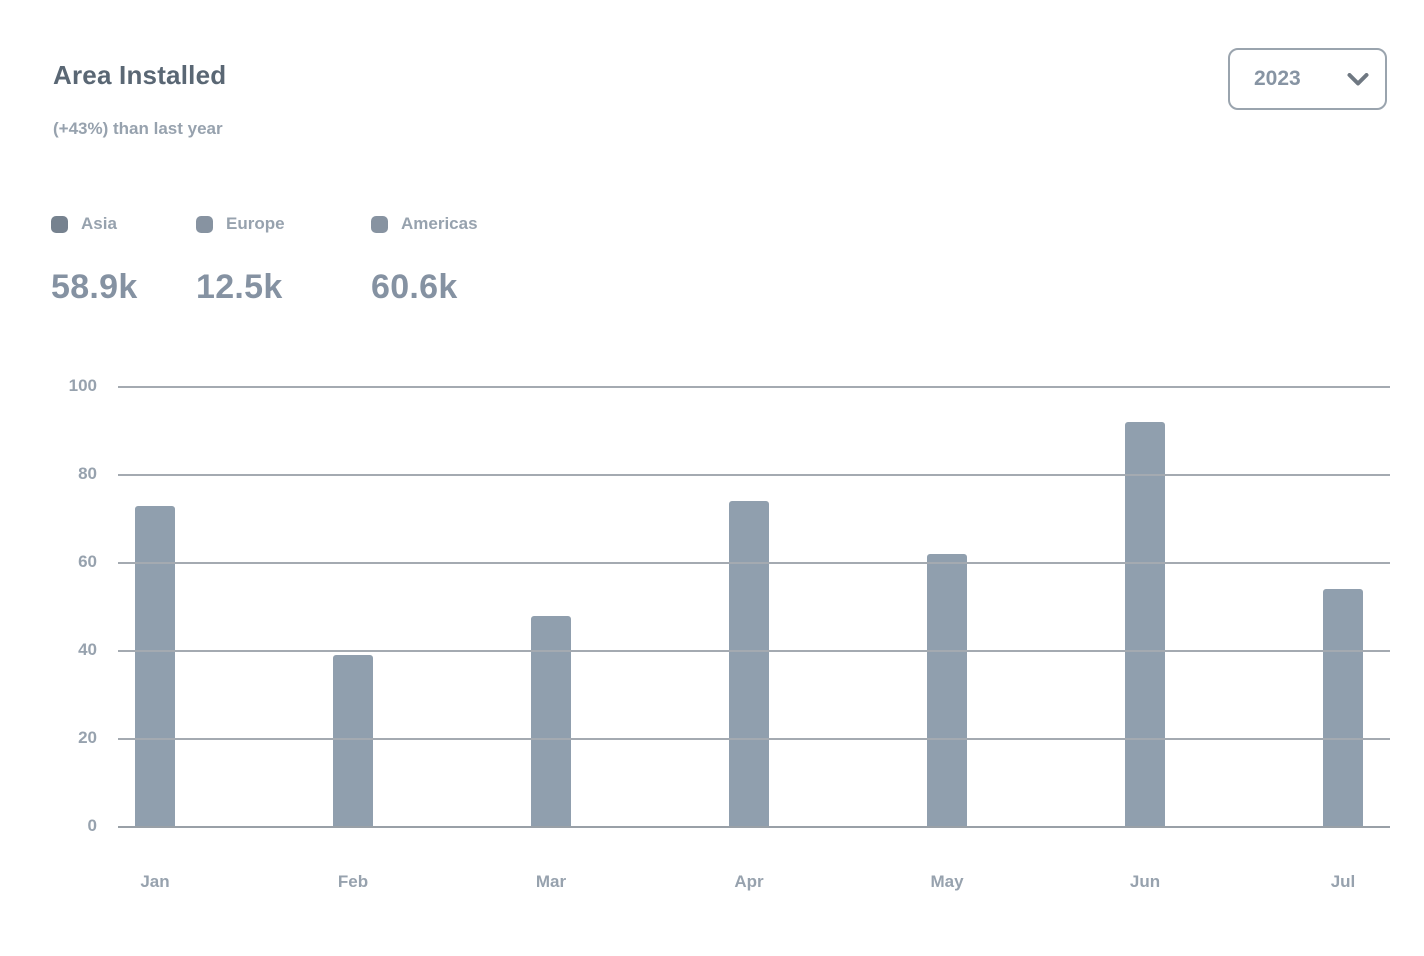  I want to click on y-axis-tick-20: 20, so click(87, 737).